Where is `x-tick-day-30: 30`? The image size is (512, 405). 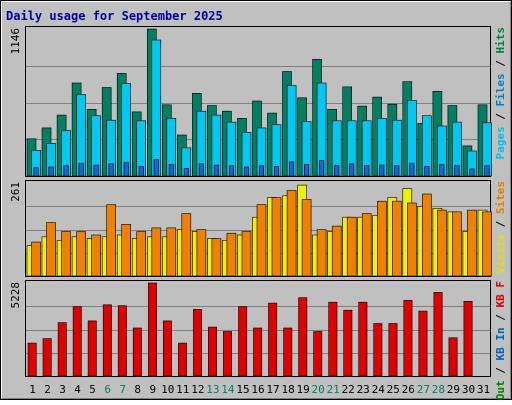
x-tick-day-30: 30 is located at coordinates (468, 389).